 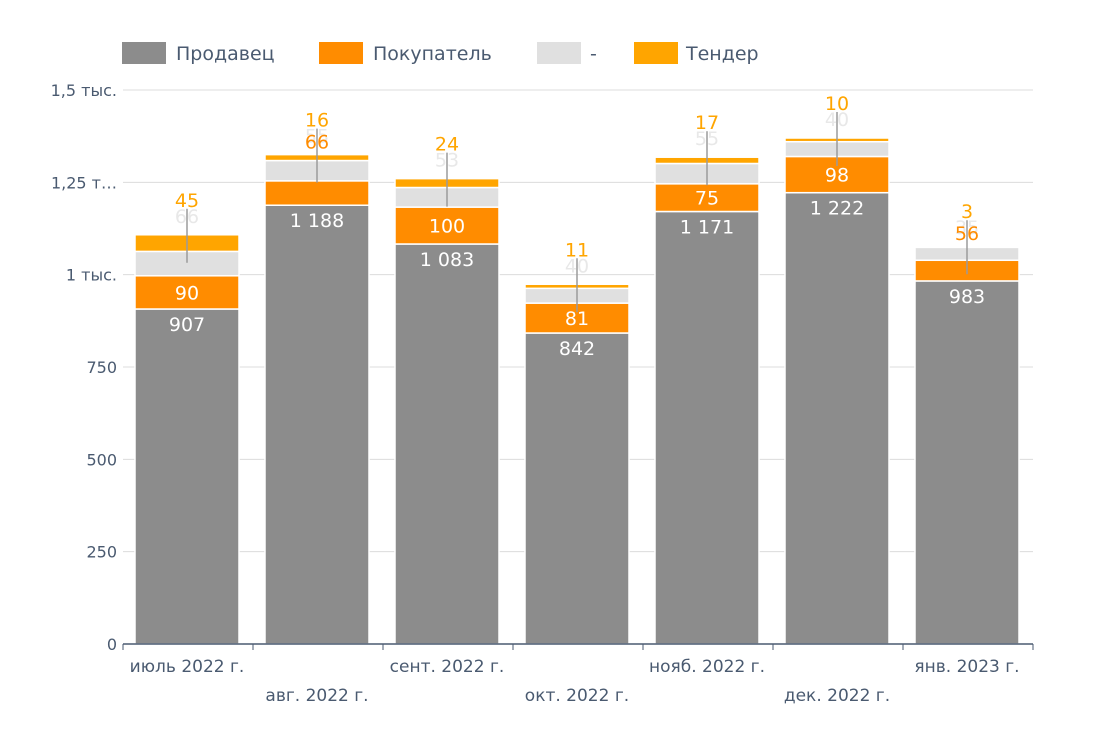 I want to click on x-tick-label: сент. 2022 г., so click(x=447, y=667).